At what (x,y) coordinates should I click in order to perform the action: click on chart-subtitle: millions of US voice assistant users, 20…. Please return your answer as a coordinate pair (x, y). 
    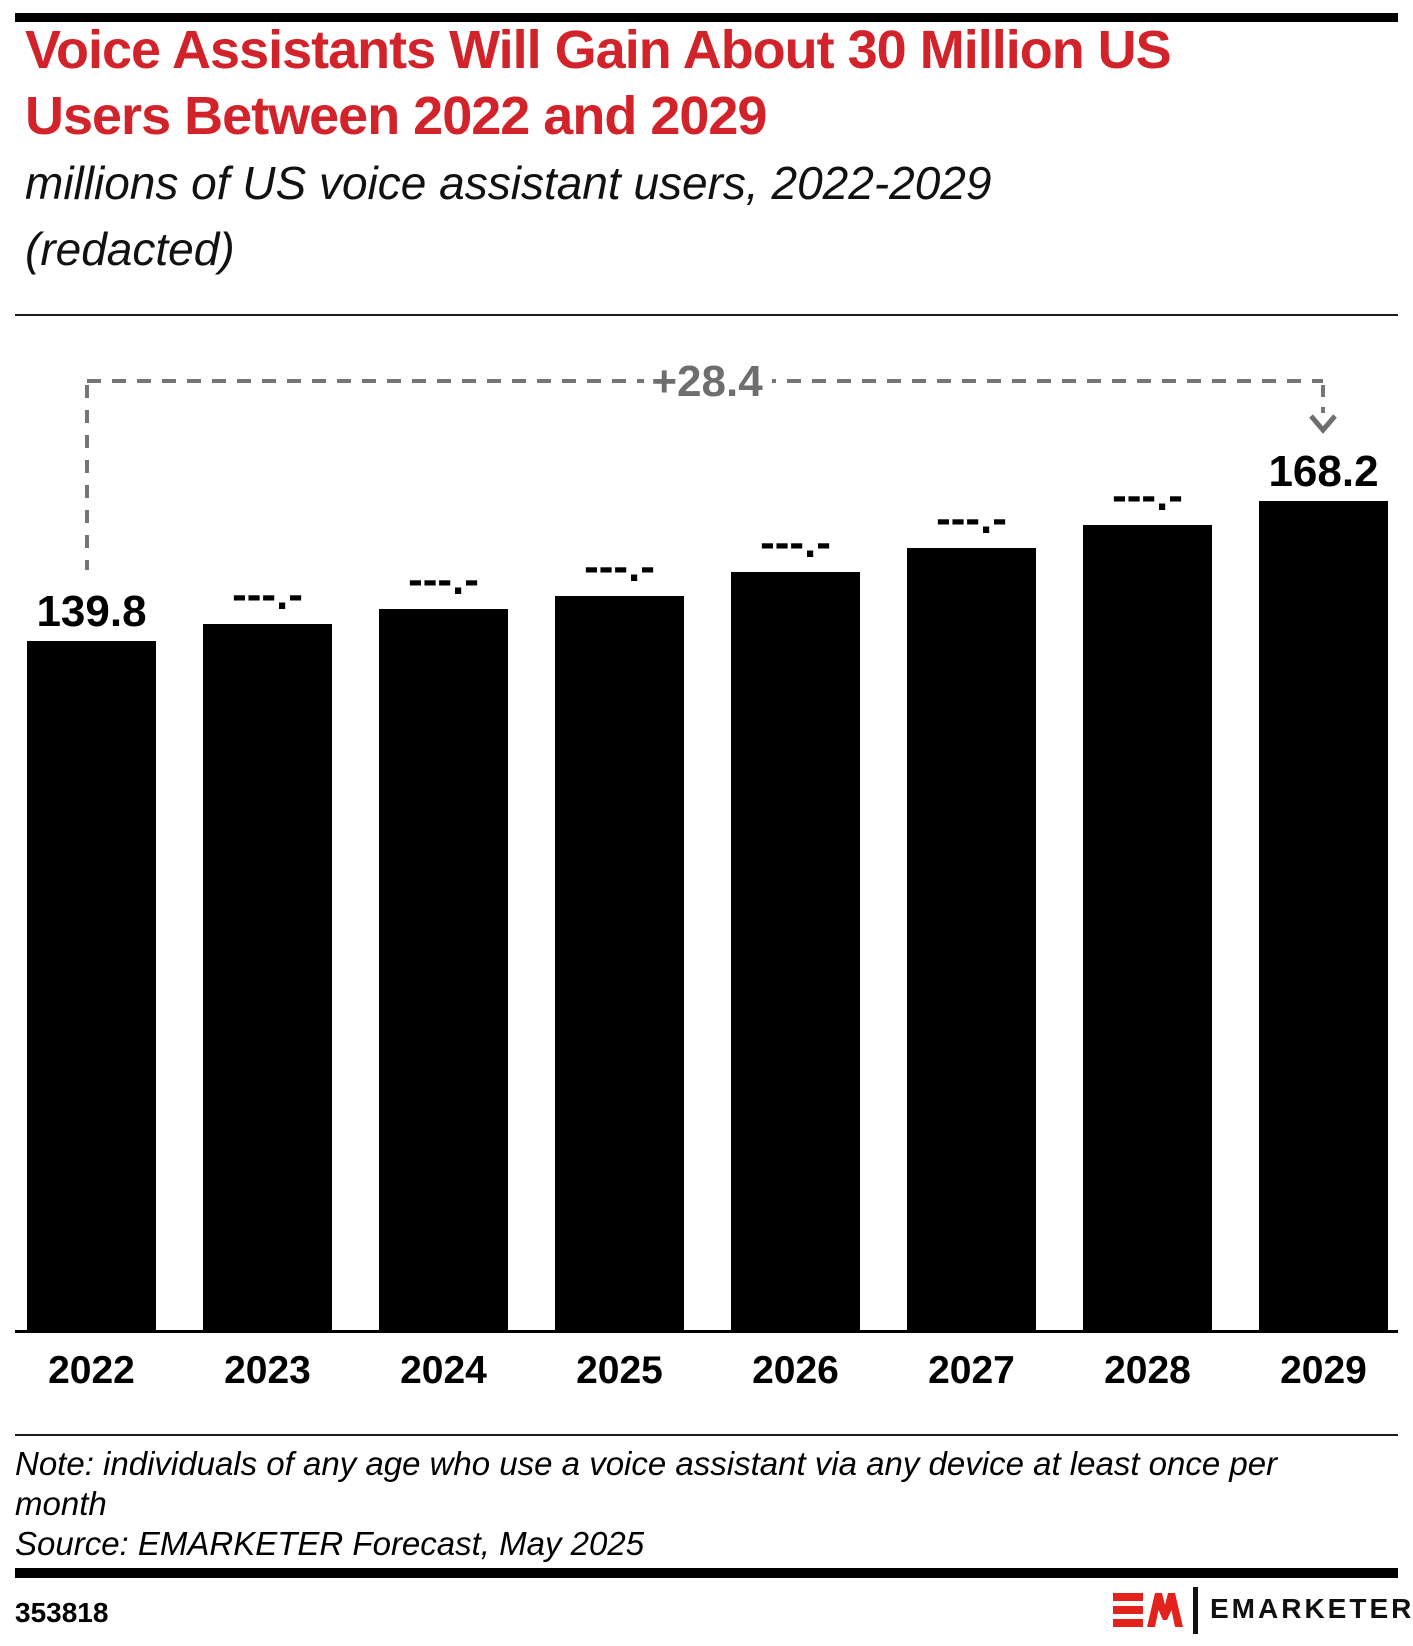
    Looking at the image, I should click on (715, 216).